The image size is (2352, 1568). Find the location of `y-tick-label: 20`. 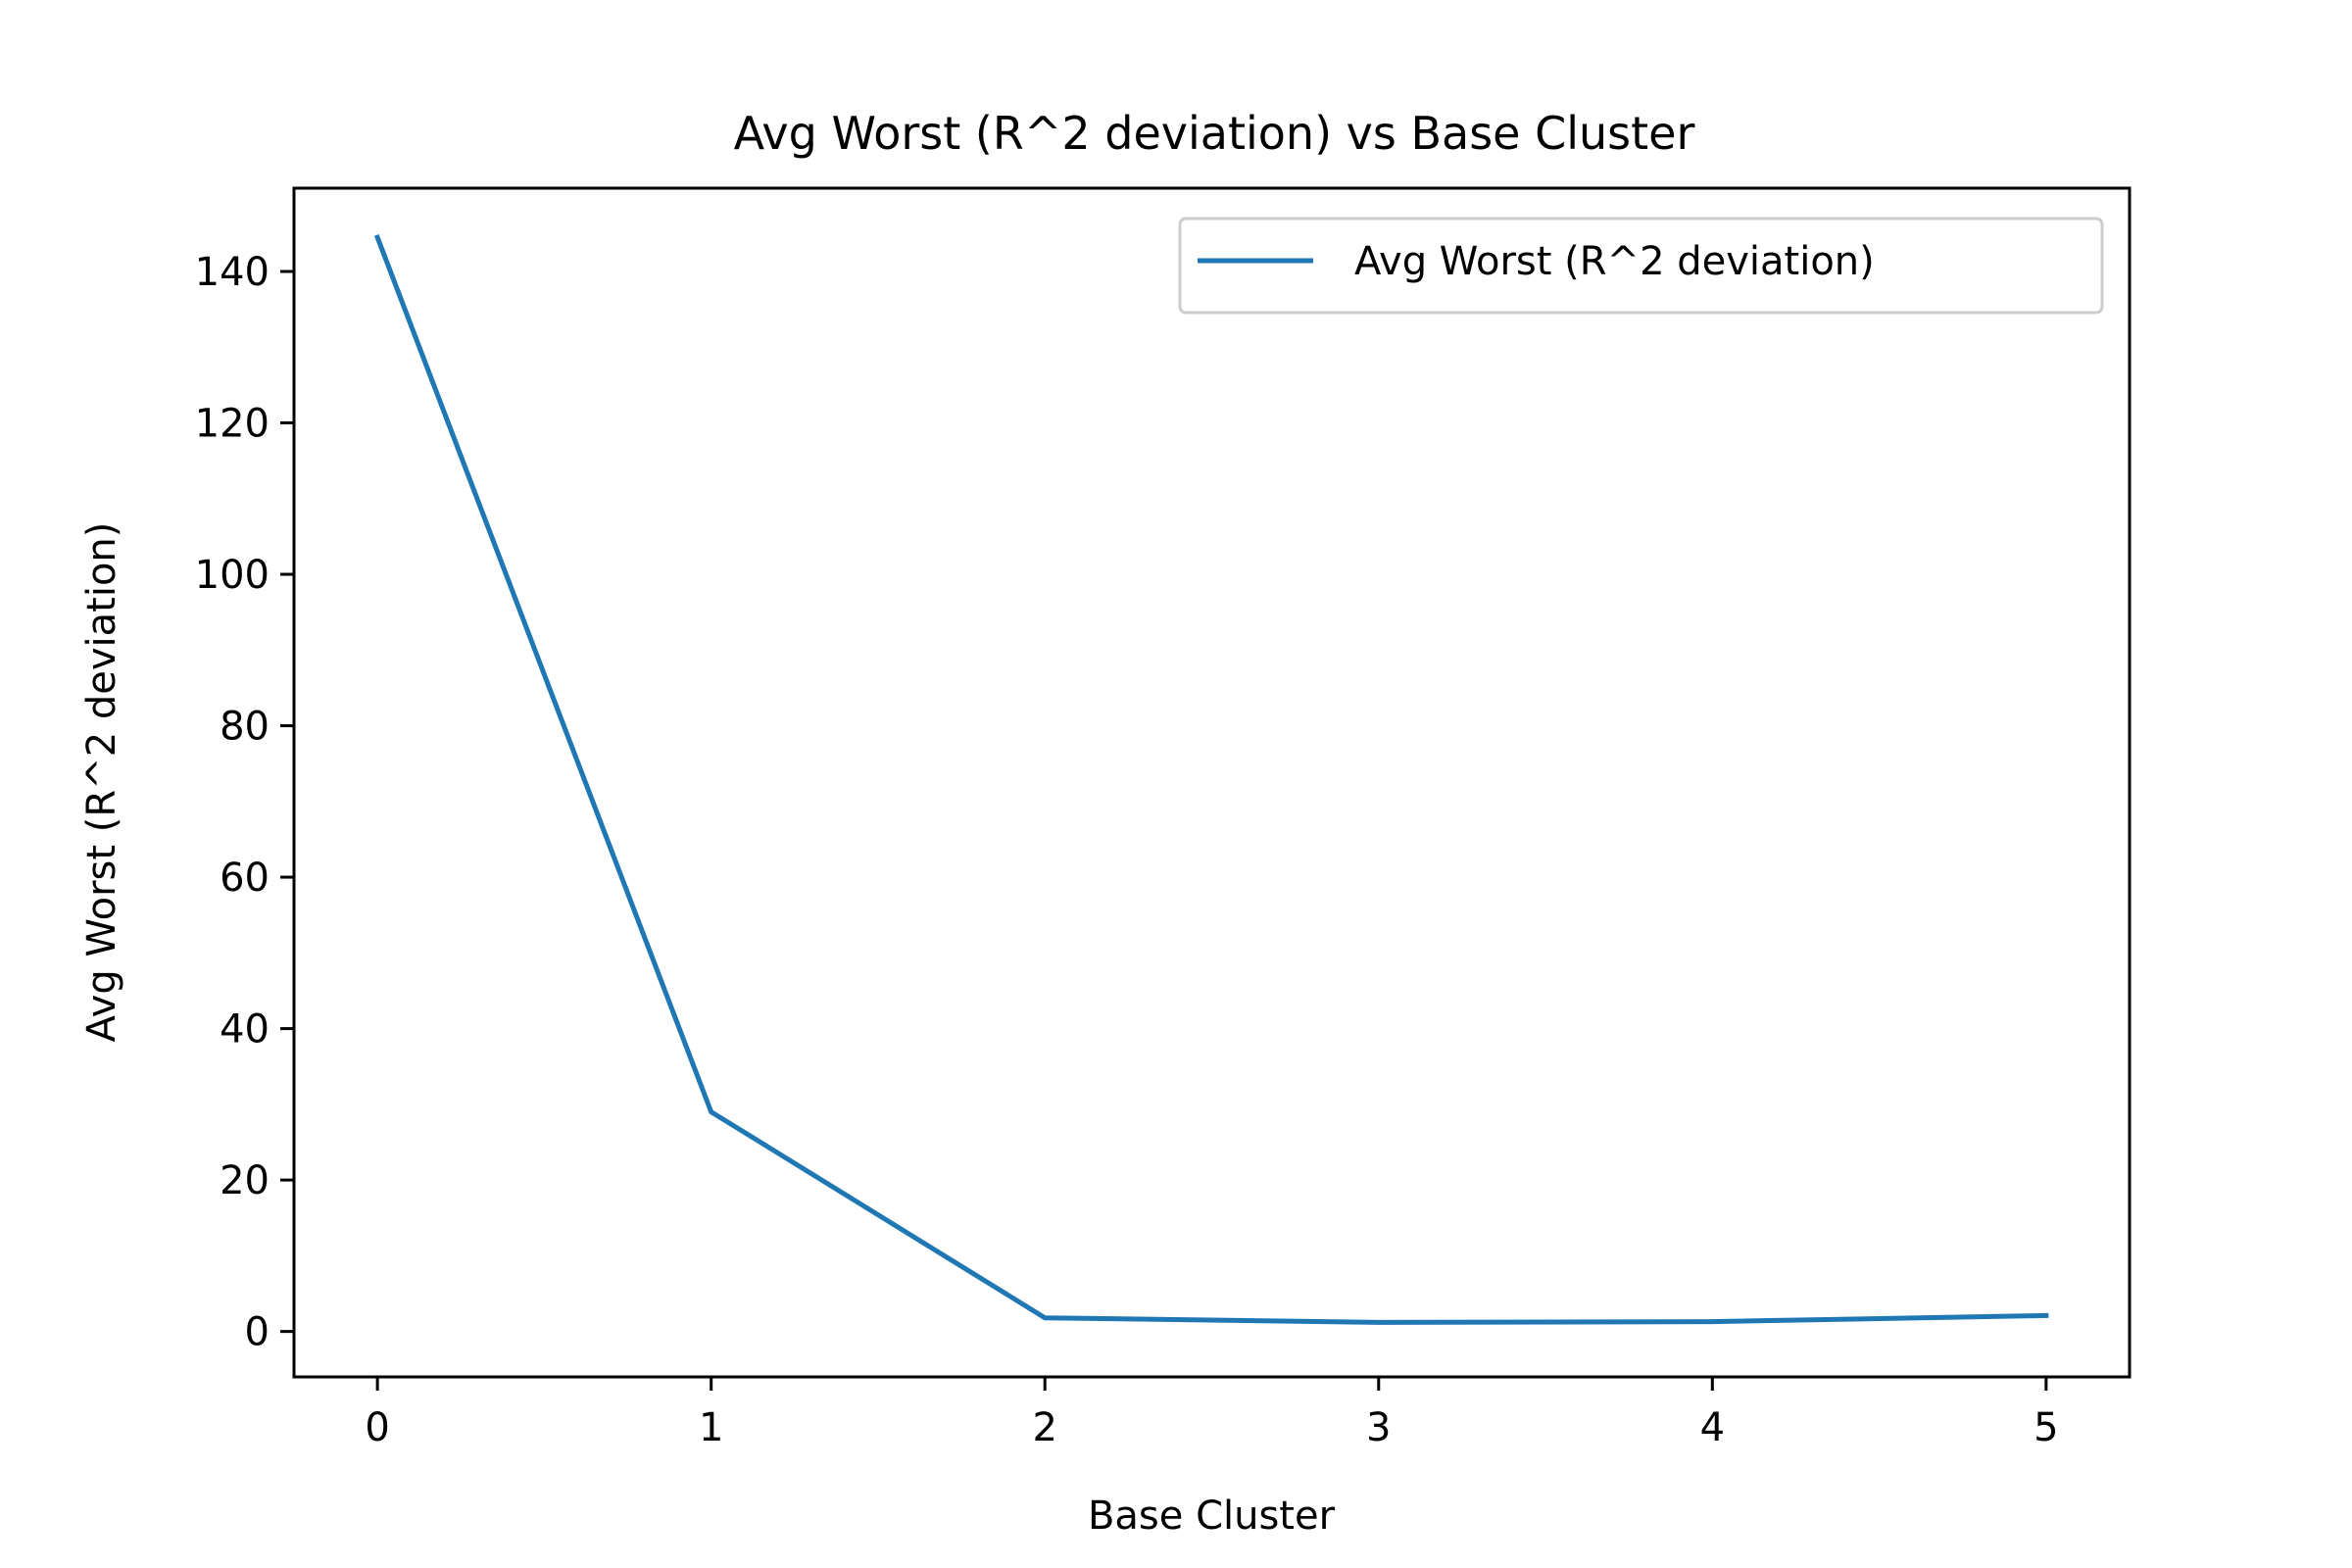

y-tick-label: 20 is located at coordinates (245, 1180).